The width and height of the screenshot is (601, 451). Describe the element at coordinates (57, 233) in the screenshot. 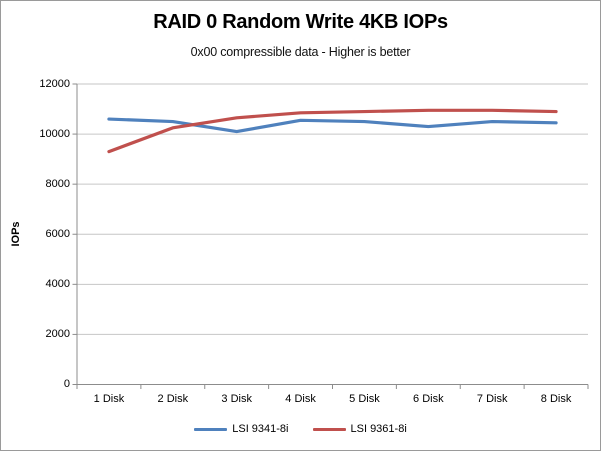

I see `y-tick-label: 6000` at that location.